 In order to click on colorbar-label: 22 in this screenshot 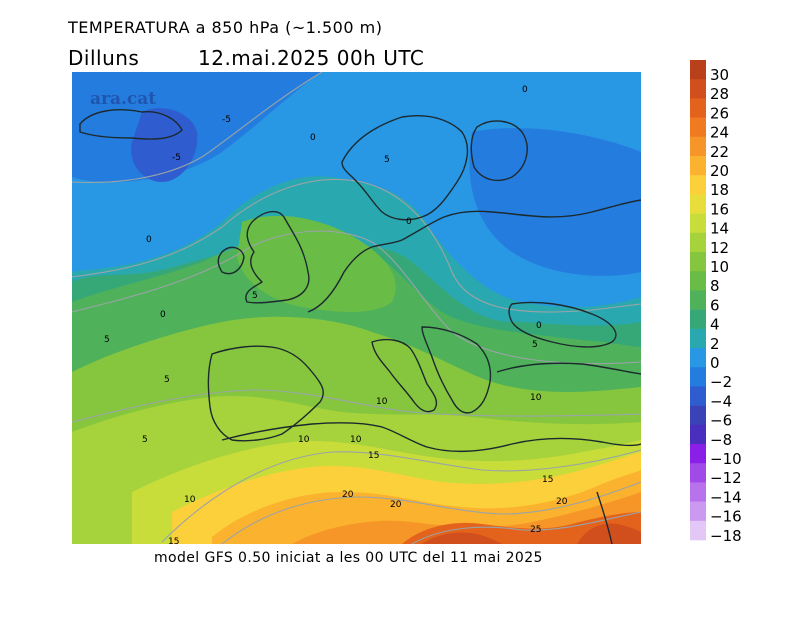, I will do `click(719, 152)`.